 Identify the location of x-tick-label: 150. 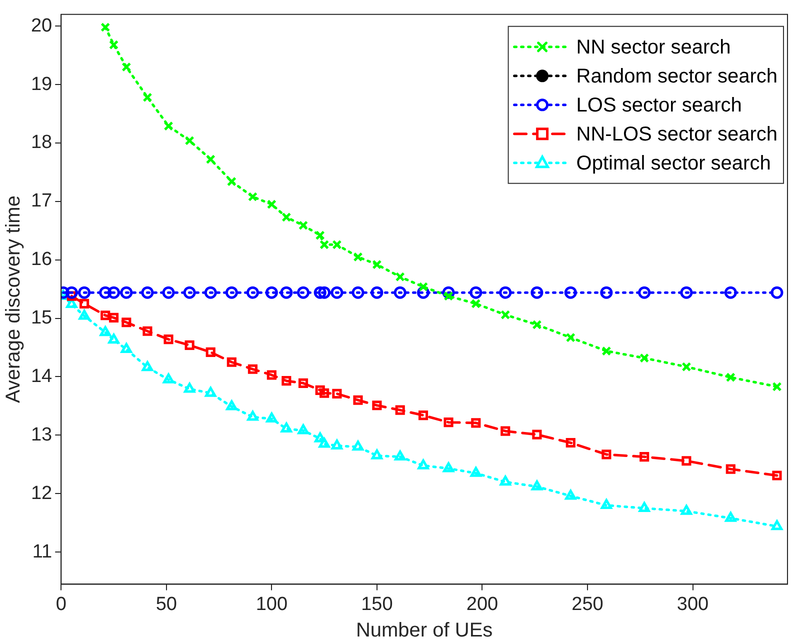
(377, 604).